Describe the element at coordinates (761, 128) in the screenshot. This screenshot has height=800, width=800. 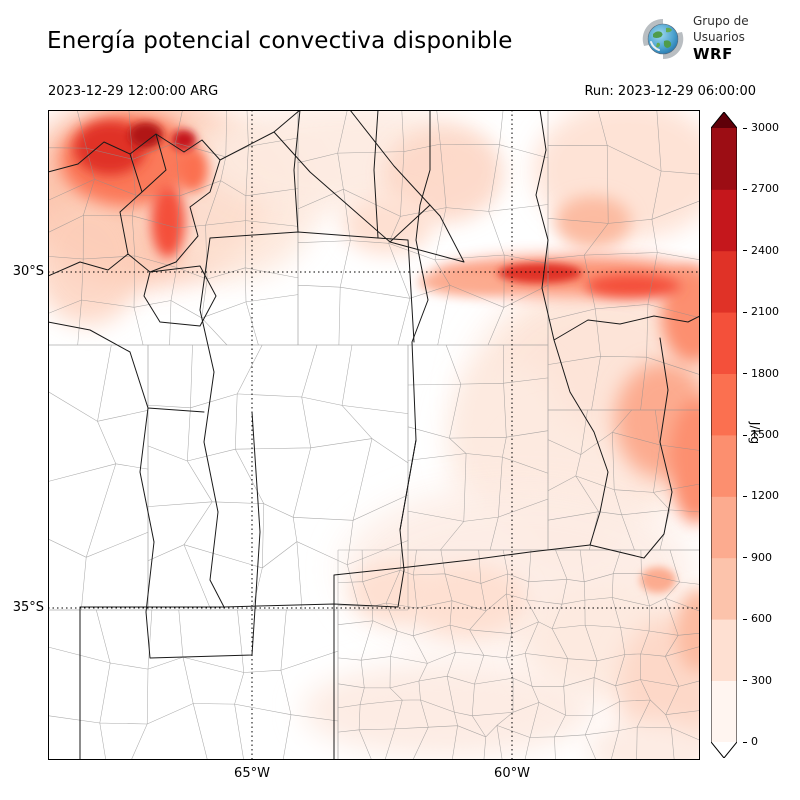
I see `colorbar-tick-label: 3000` at that location.